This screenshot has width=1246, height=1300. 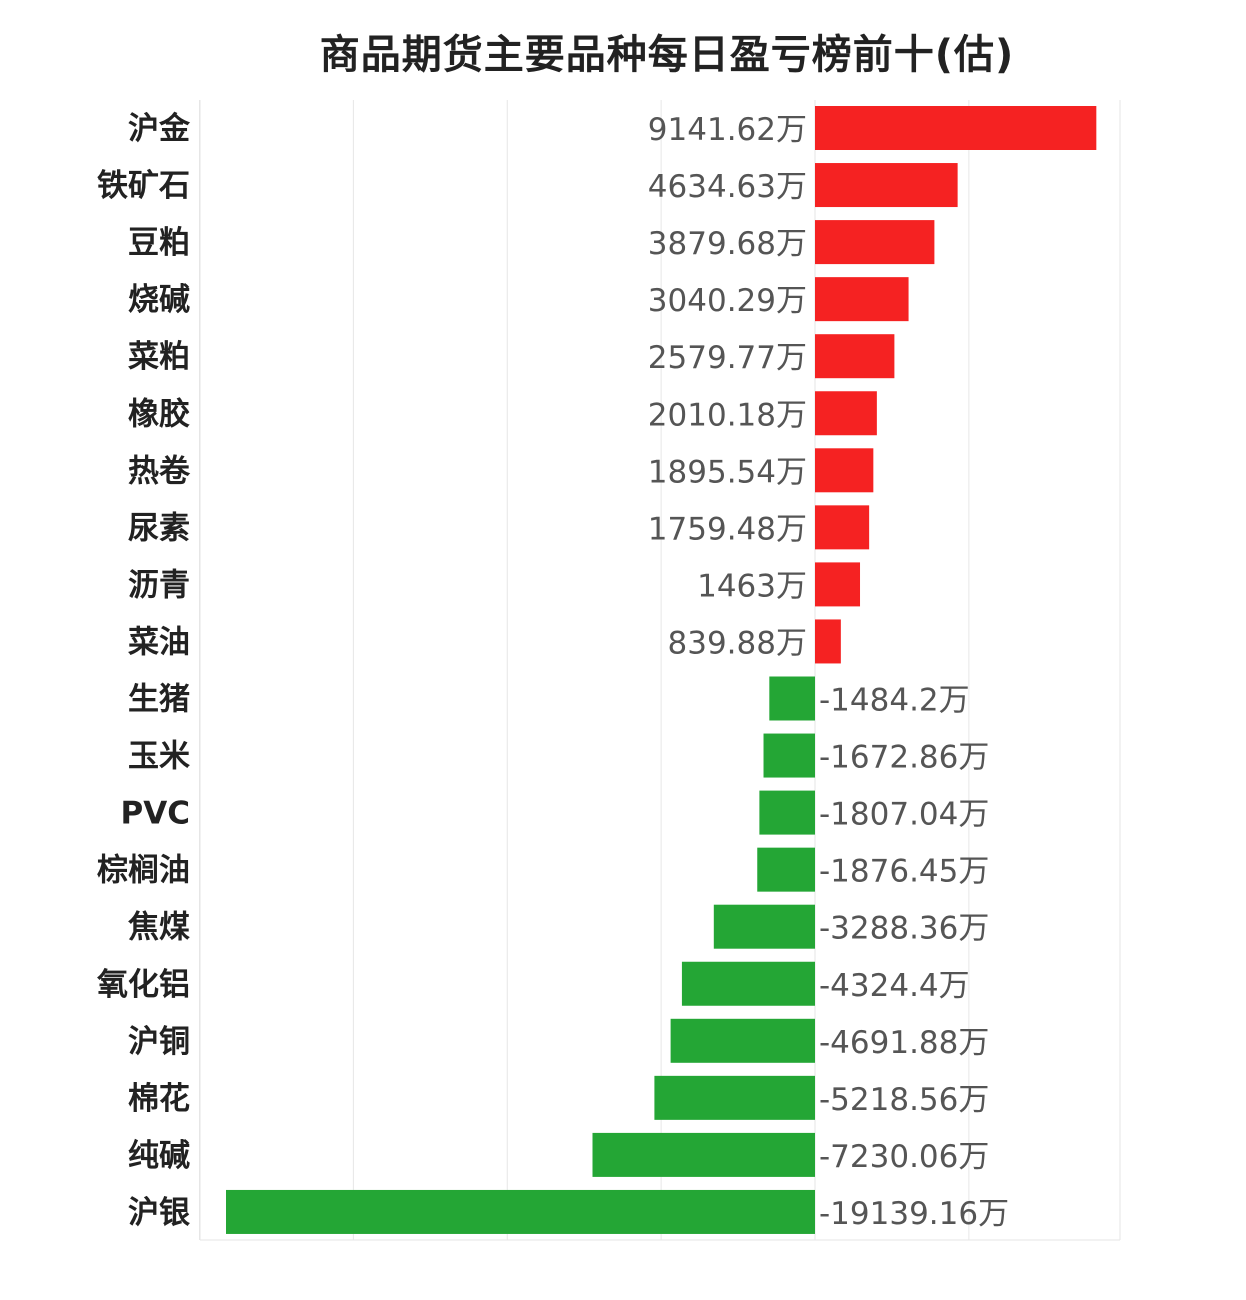 I want to click on category-label: 铁矿石, so click(x=143, y=186).